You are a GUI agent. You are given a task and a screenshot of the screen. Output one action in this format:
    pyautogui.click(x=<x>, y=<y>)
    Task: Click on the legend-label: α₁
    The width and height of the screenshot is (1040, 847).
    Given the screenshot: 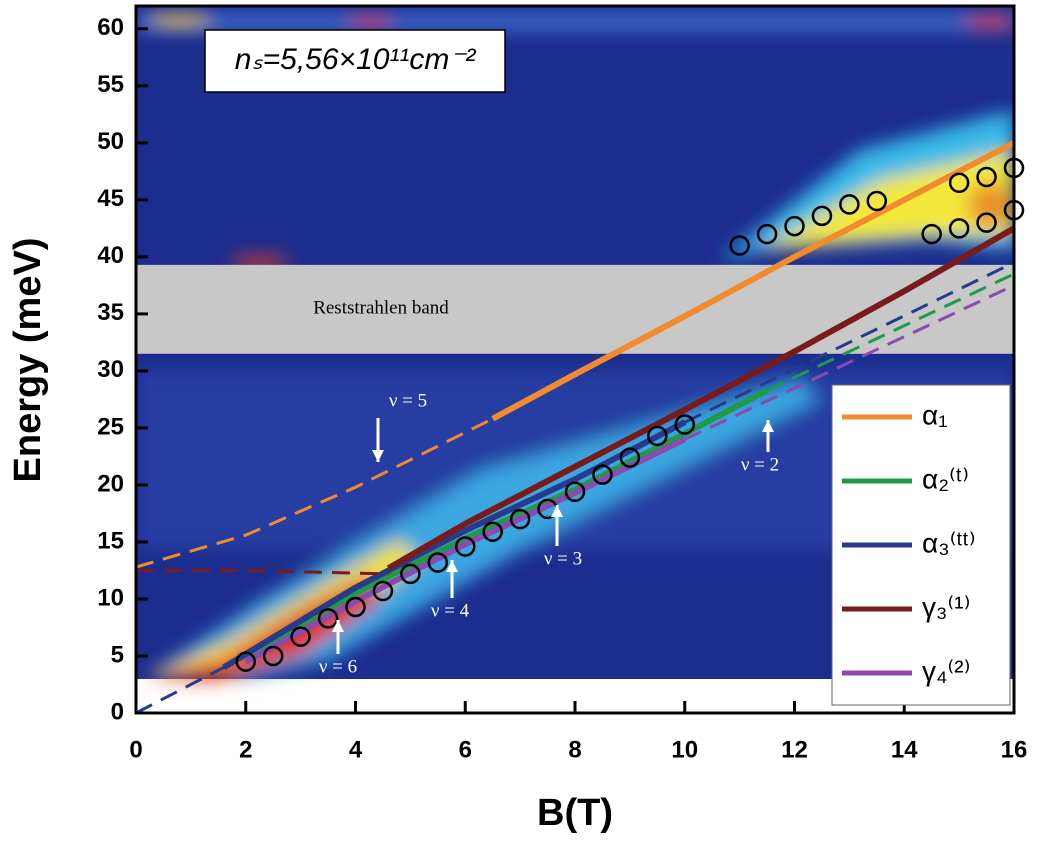 What is the action you would take?
    pyautogui.click(x=935, y=414)
    